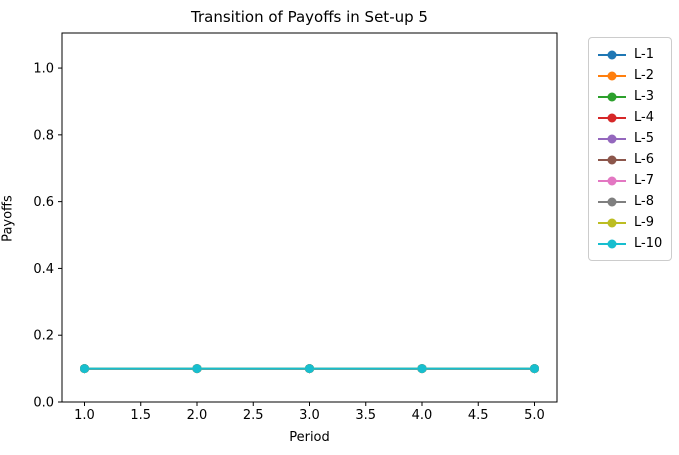 This screenshot has width=679, height=455. Describe the element at coordinates (644, 54) in the screenshot. I see `legend-label: L-1` at that location.